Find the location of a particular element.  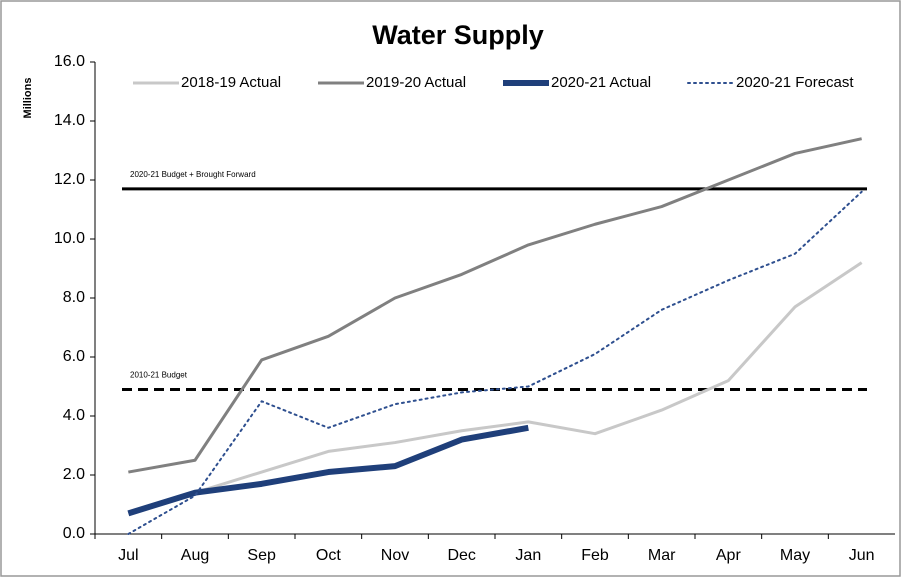

chart-title: Water Supply is located at coordinates (458, 35).